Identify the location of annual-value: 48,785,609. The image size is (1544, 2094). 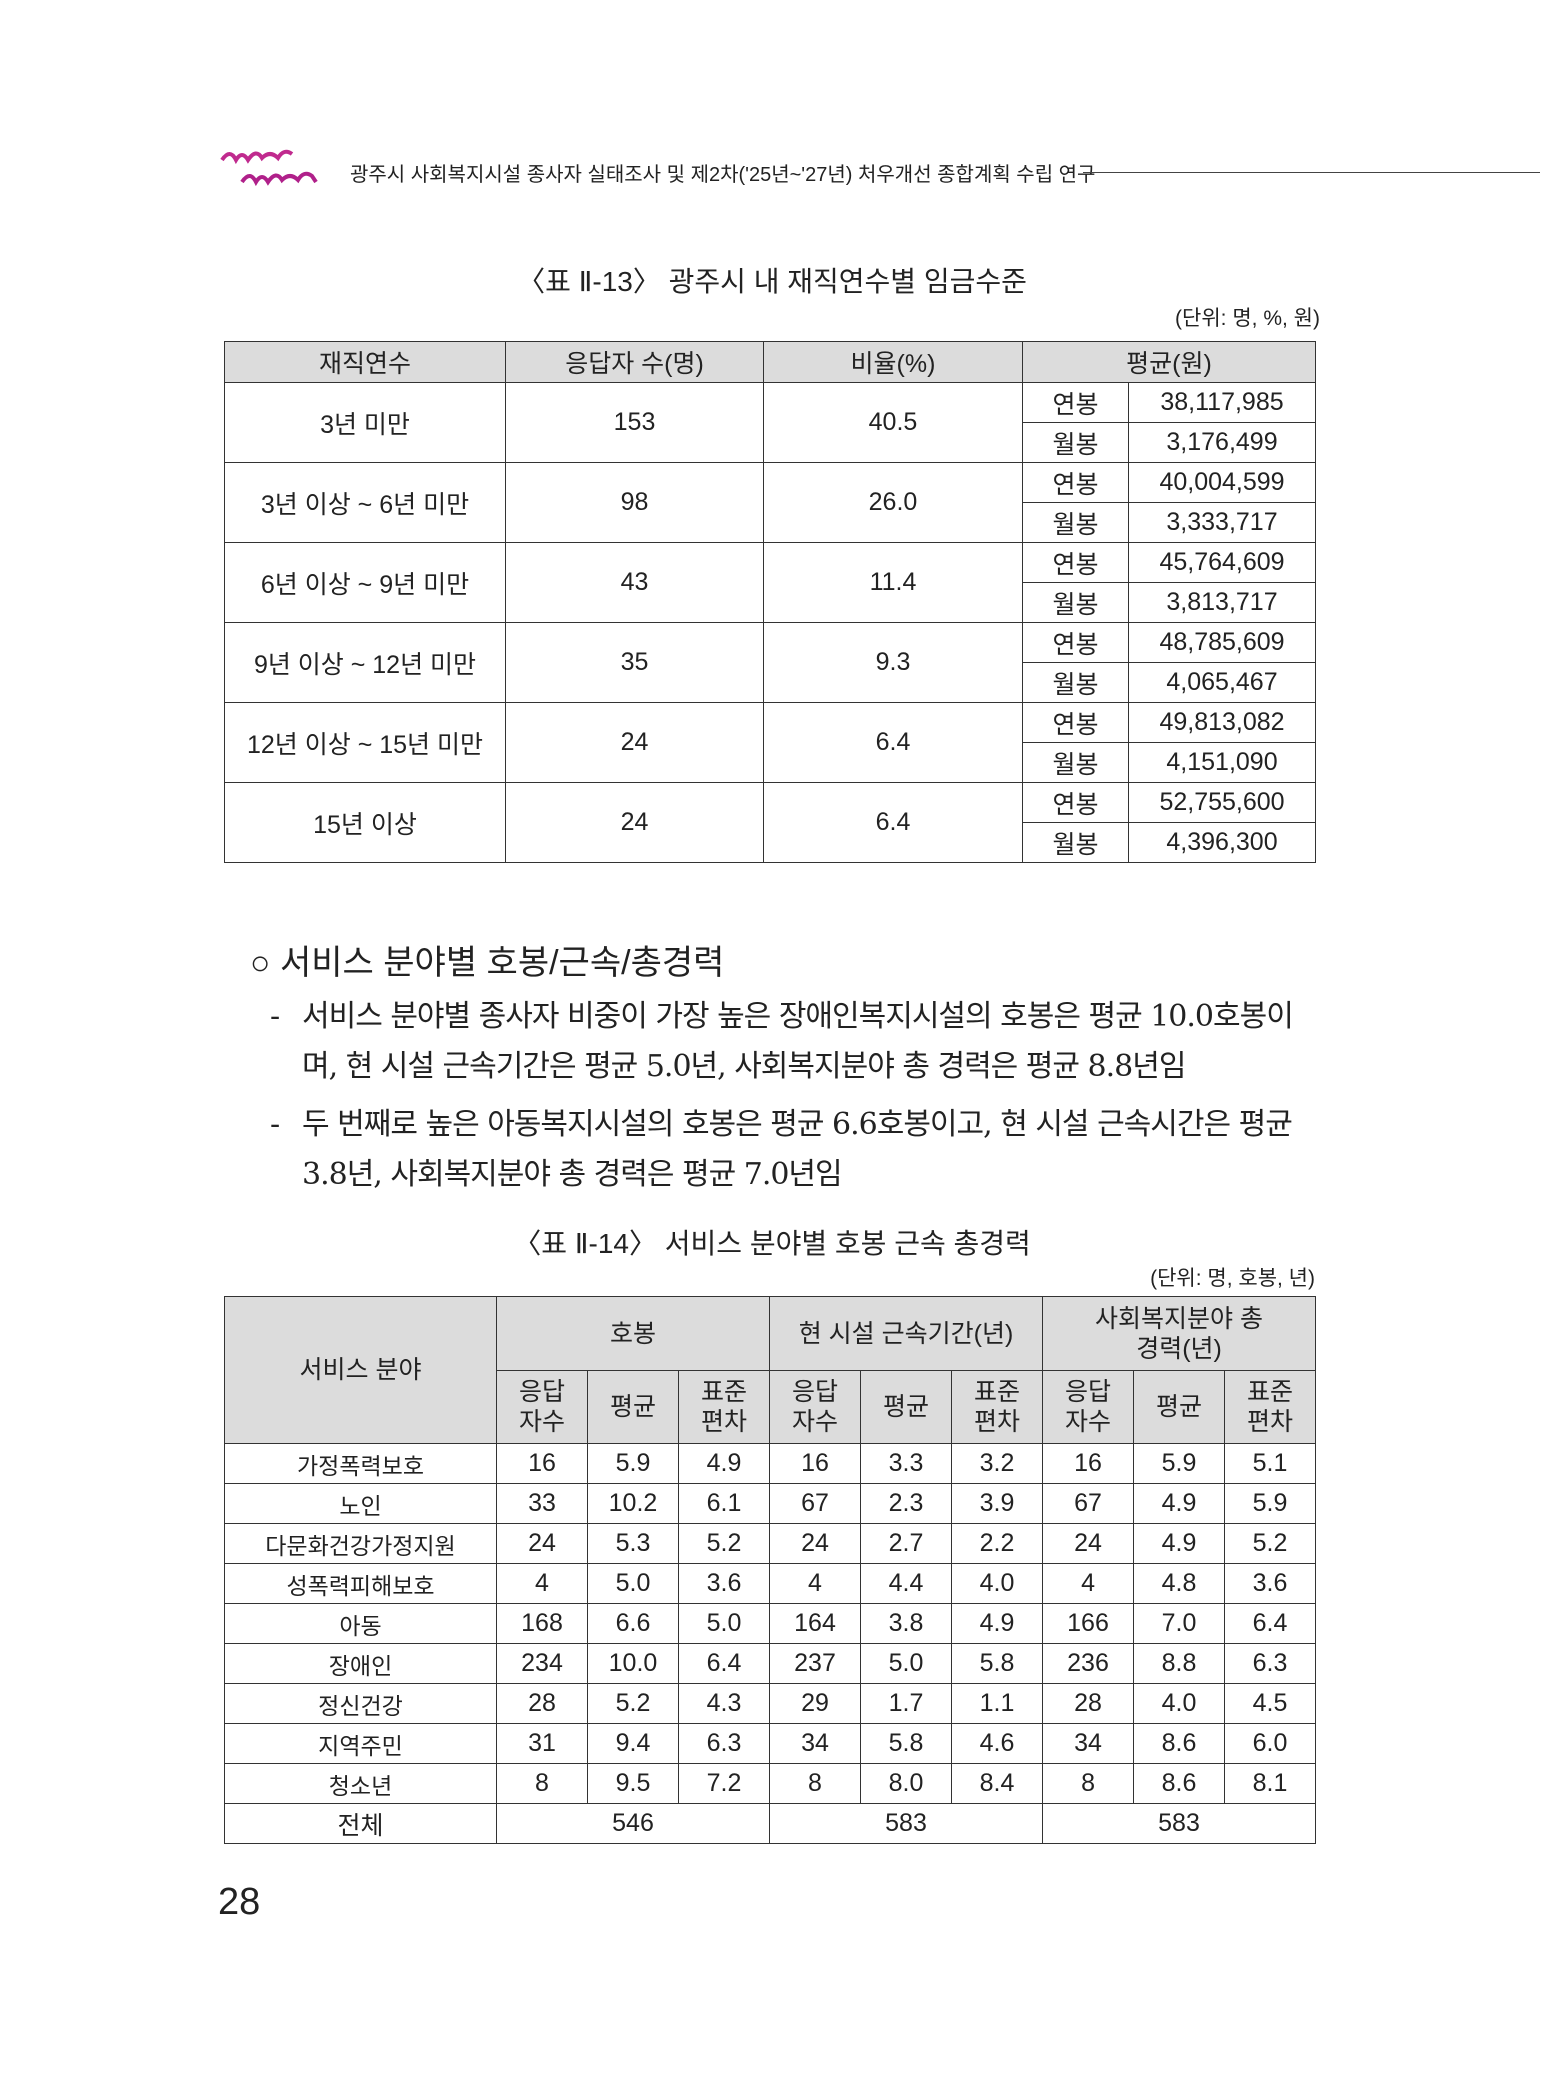
(1222, 642).